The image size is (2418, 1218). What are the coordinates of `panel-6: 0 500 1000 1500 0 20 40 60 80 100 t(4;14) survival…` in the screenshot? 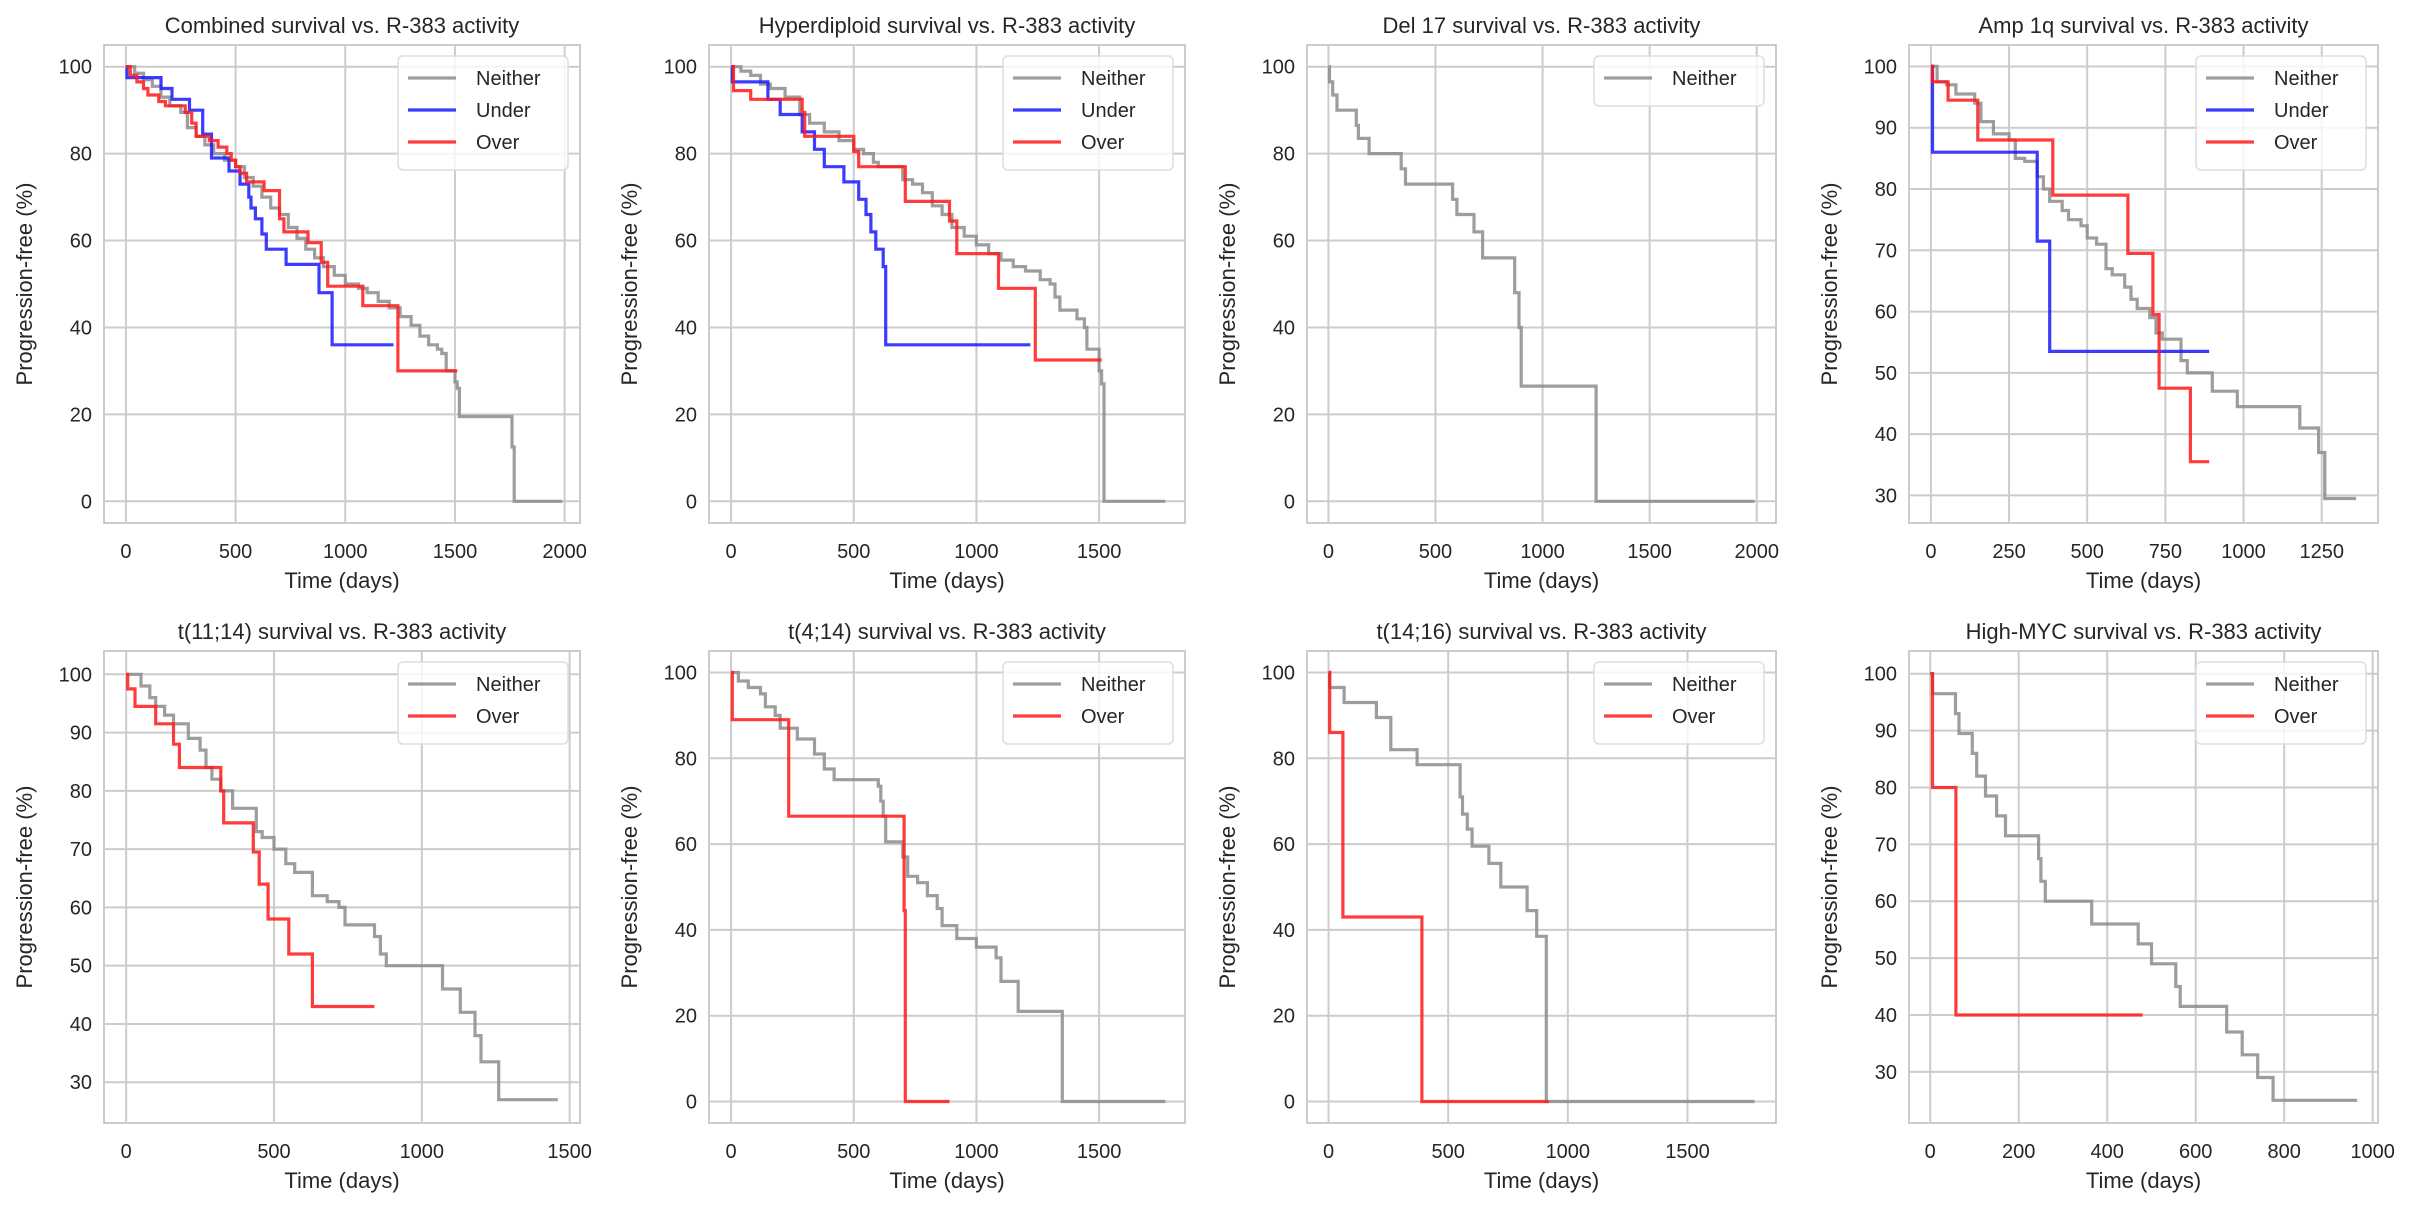 It's located at (901, 906).